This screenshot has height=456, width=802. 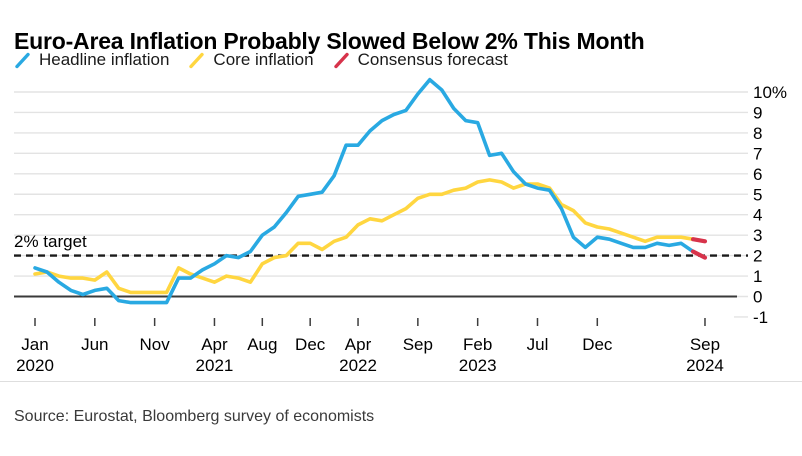 What do you see at coordinates (432, 59) in the screenshot?
I see `legend-label: Consensus forecast` at bounding box center [432, 59].